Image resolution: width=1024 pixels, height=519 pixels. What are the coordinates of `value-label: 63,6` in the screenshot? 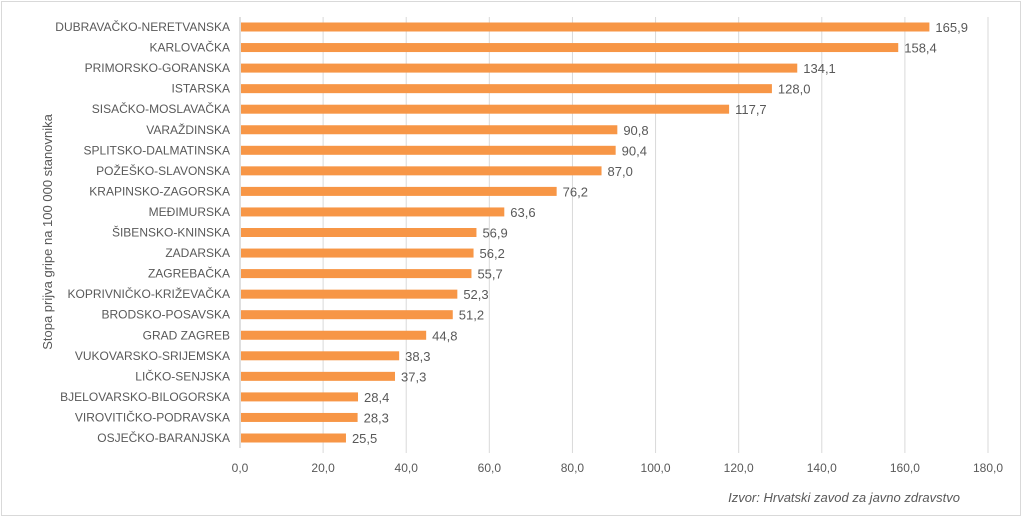 It's located at (522, 212).